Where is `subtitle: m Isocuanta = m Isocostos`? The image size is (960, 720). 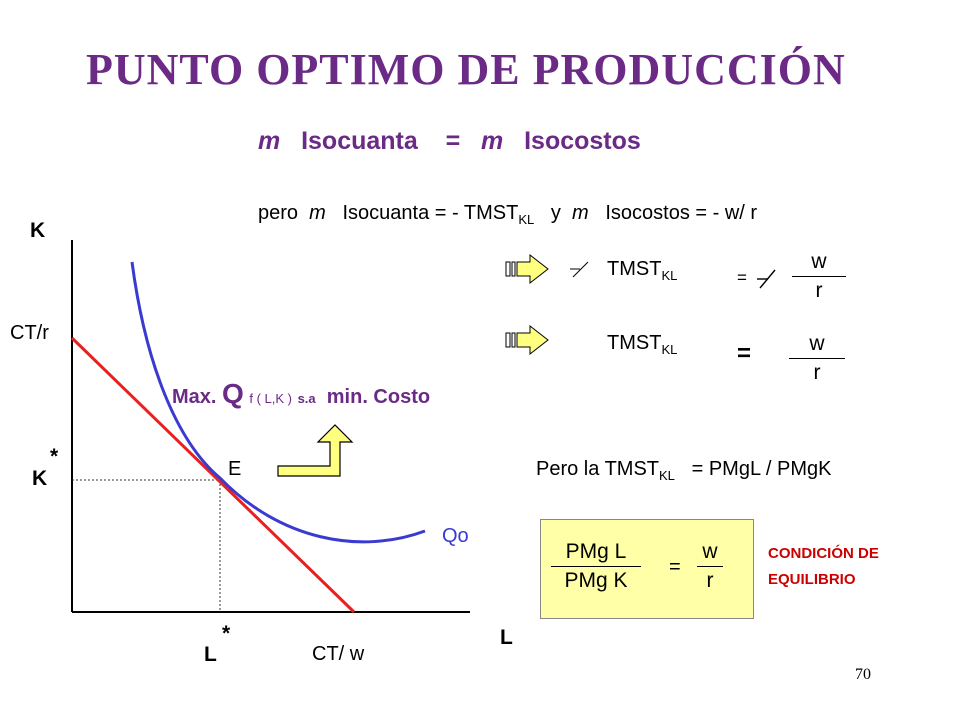 subtitle: m Isocuanta = m Isocostos is located at coordinates (449, 141).